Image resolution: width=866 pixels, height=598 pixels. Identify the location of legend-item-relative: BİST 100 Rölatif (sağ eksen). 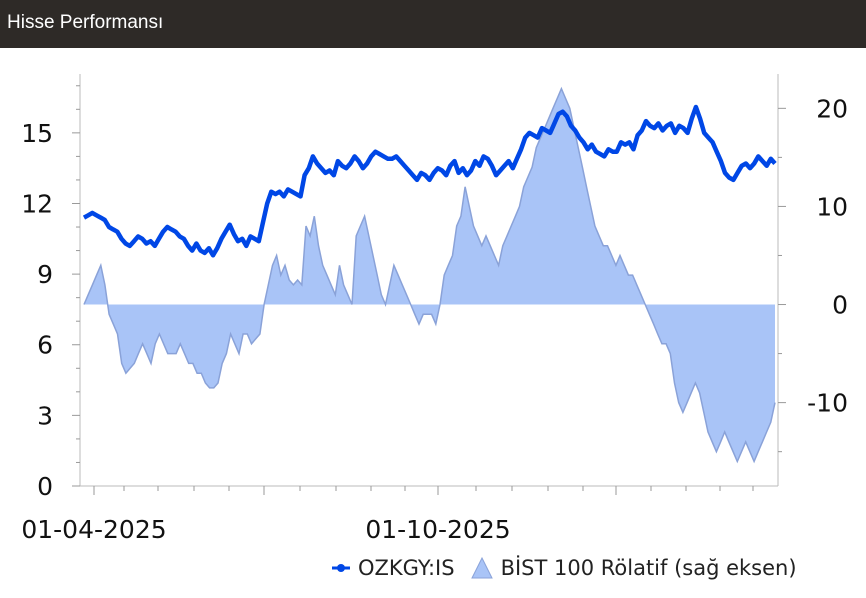
(633, 568).